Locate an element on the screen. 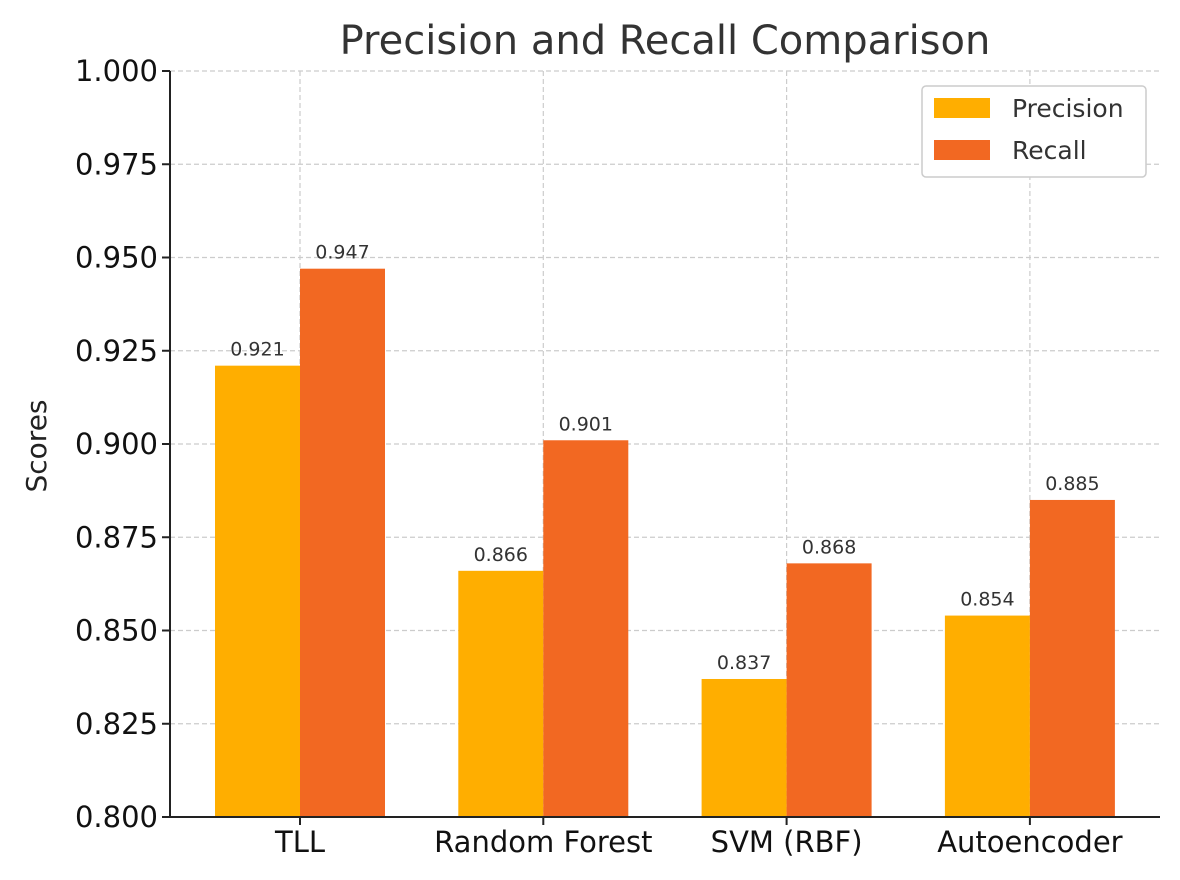 This screenshot has height=880, width=1180. y-axis-label: Scores is located at coordinates (36, 445).